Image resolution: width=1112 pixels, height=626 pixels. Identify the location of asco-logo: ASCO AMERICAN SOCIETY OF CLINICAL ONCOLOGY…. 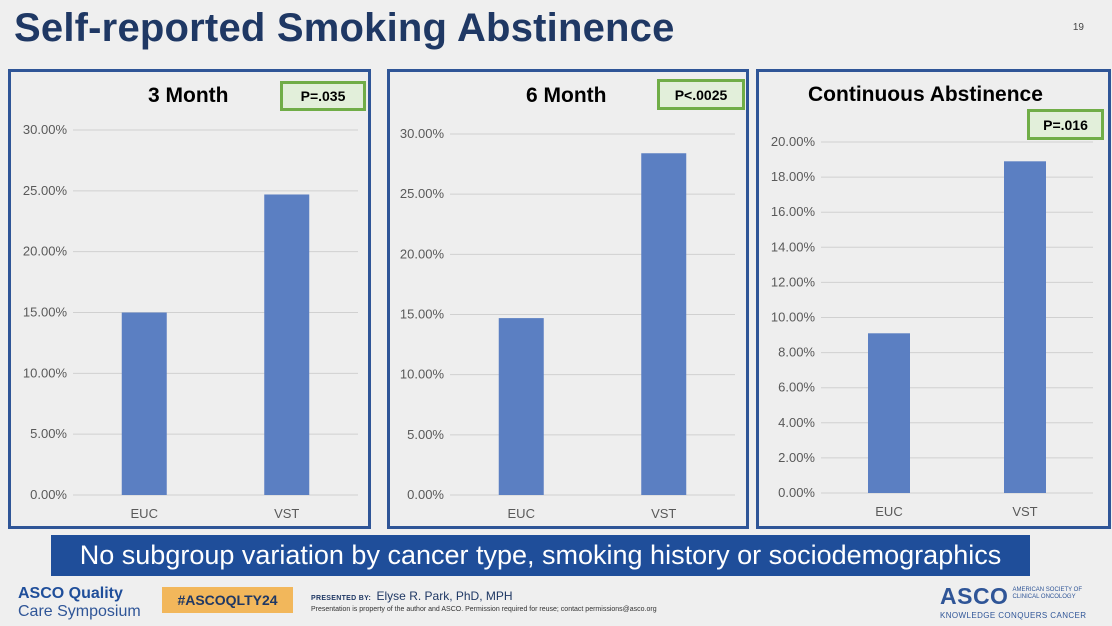
(1020, 601).